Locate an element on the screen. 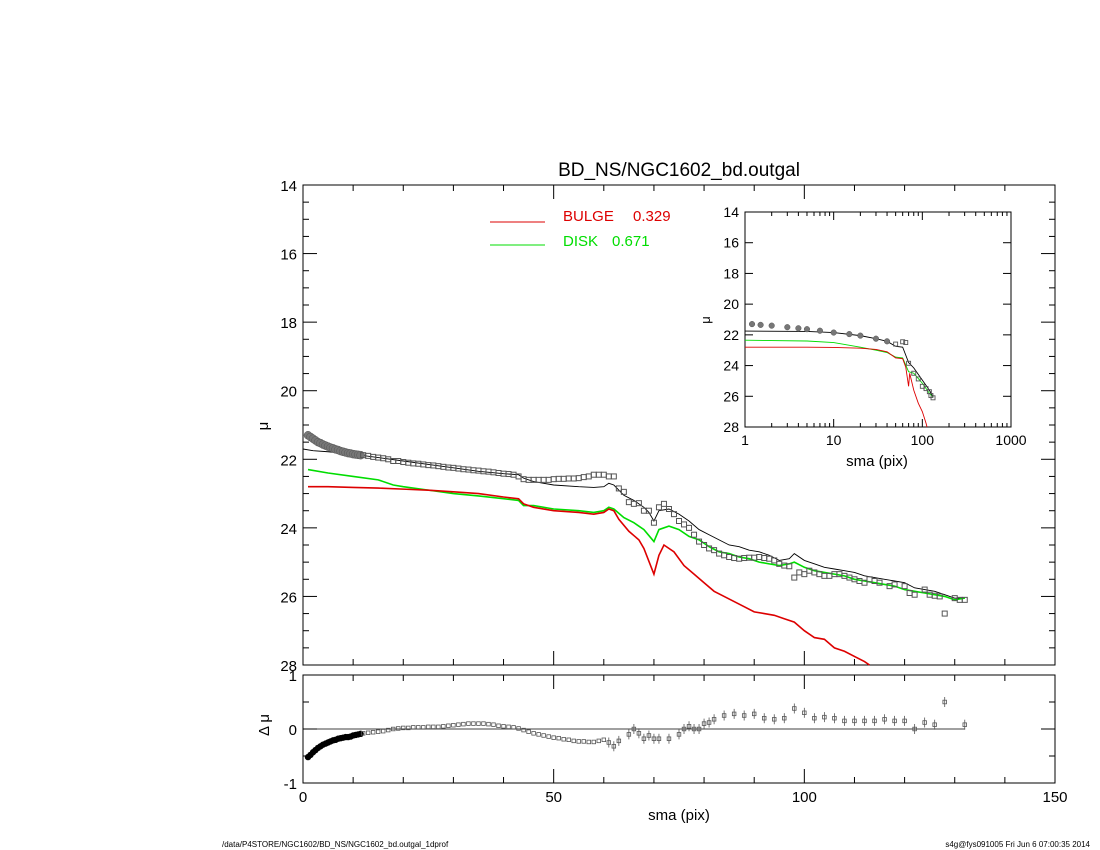 This screenshot has height=850, width=1100. inset-ytick-label: 18 is located at coordinates (731, 273).